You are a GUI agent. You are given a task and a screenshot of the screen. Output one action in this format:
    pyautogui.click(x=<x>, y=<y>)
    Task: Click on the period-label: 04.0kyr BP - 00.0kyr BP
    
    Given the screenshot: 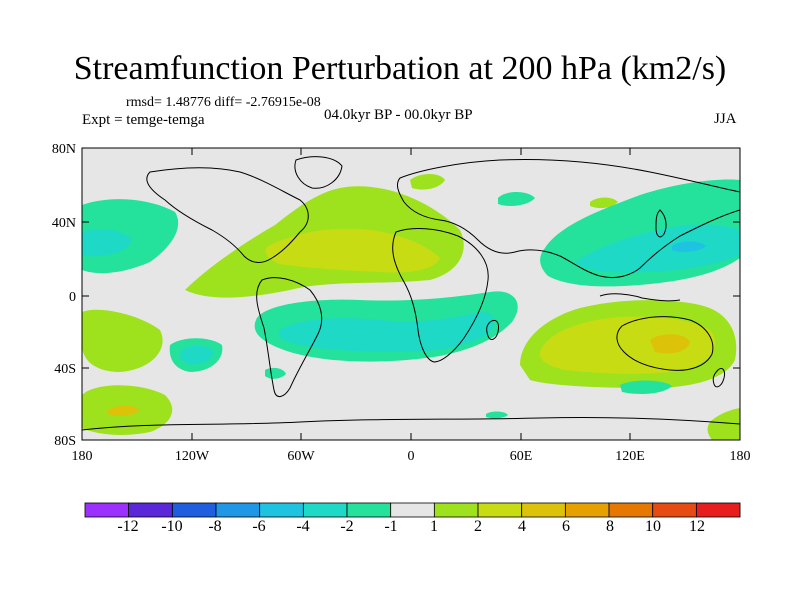 What is the action you would take?
    pyautogui.click(x=398, y=115)
    